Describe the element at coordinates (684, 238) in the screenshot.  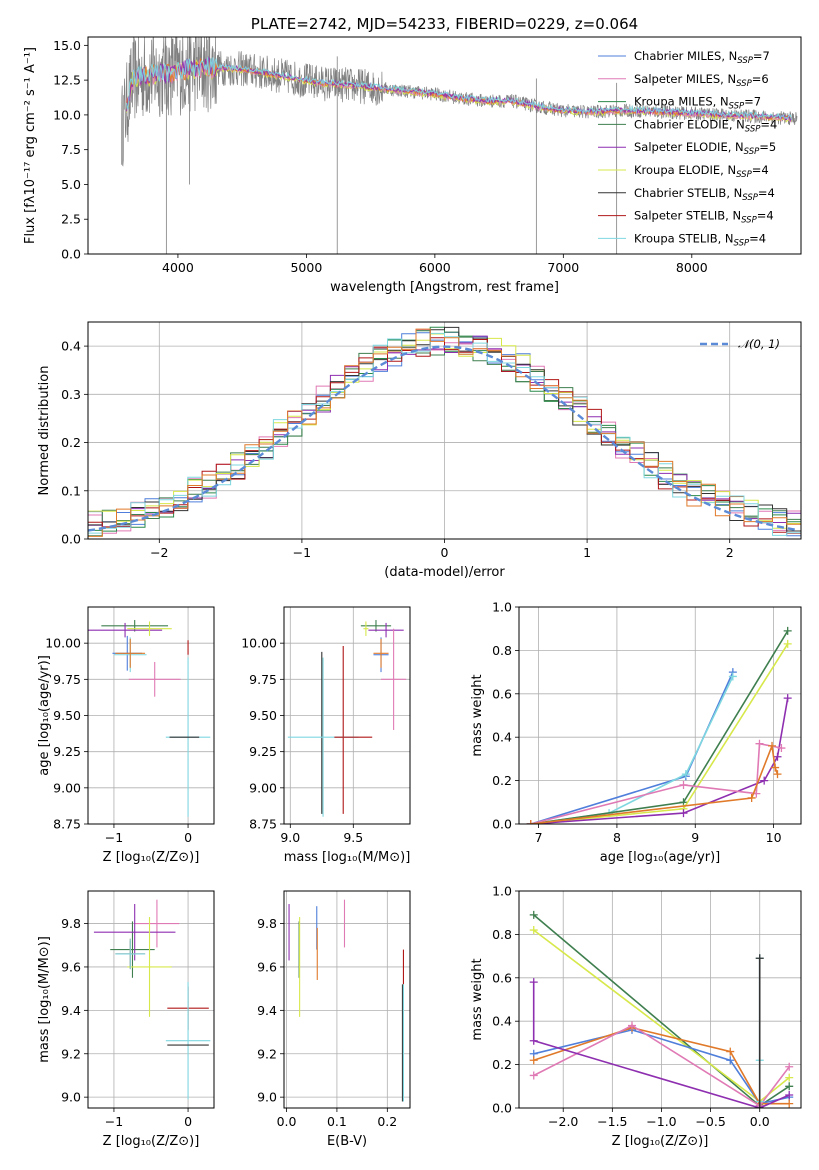
I see `legend-label-text: Kroupa STELIB, N` at that location.